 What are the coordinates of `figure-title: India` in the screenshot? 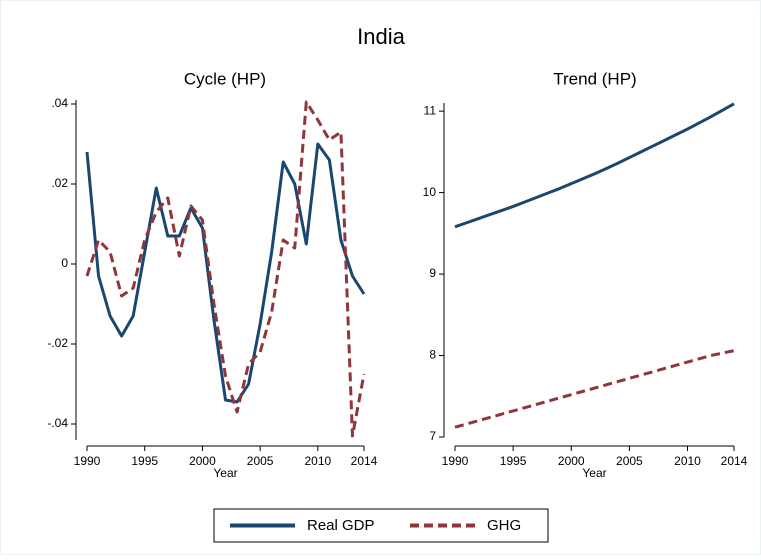 It's located at (381, 36).